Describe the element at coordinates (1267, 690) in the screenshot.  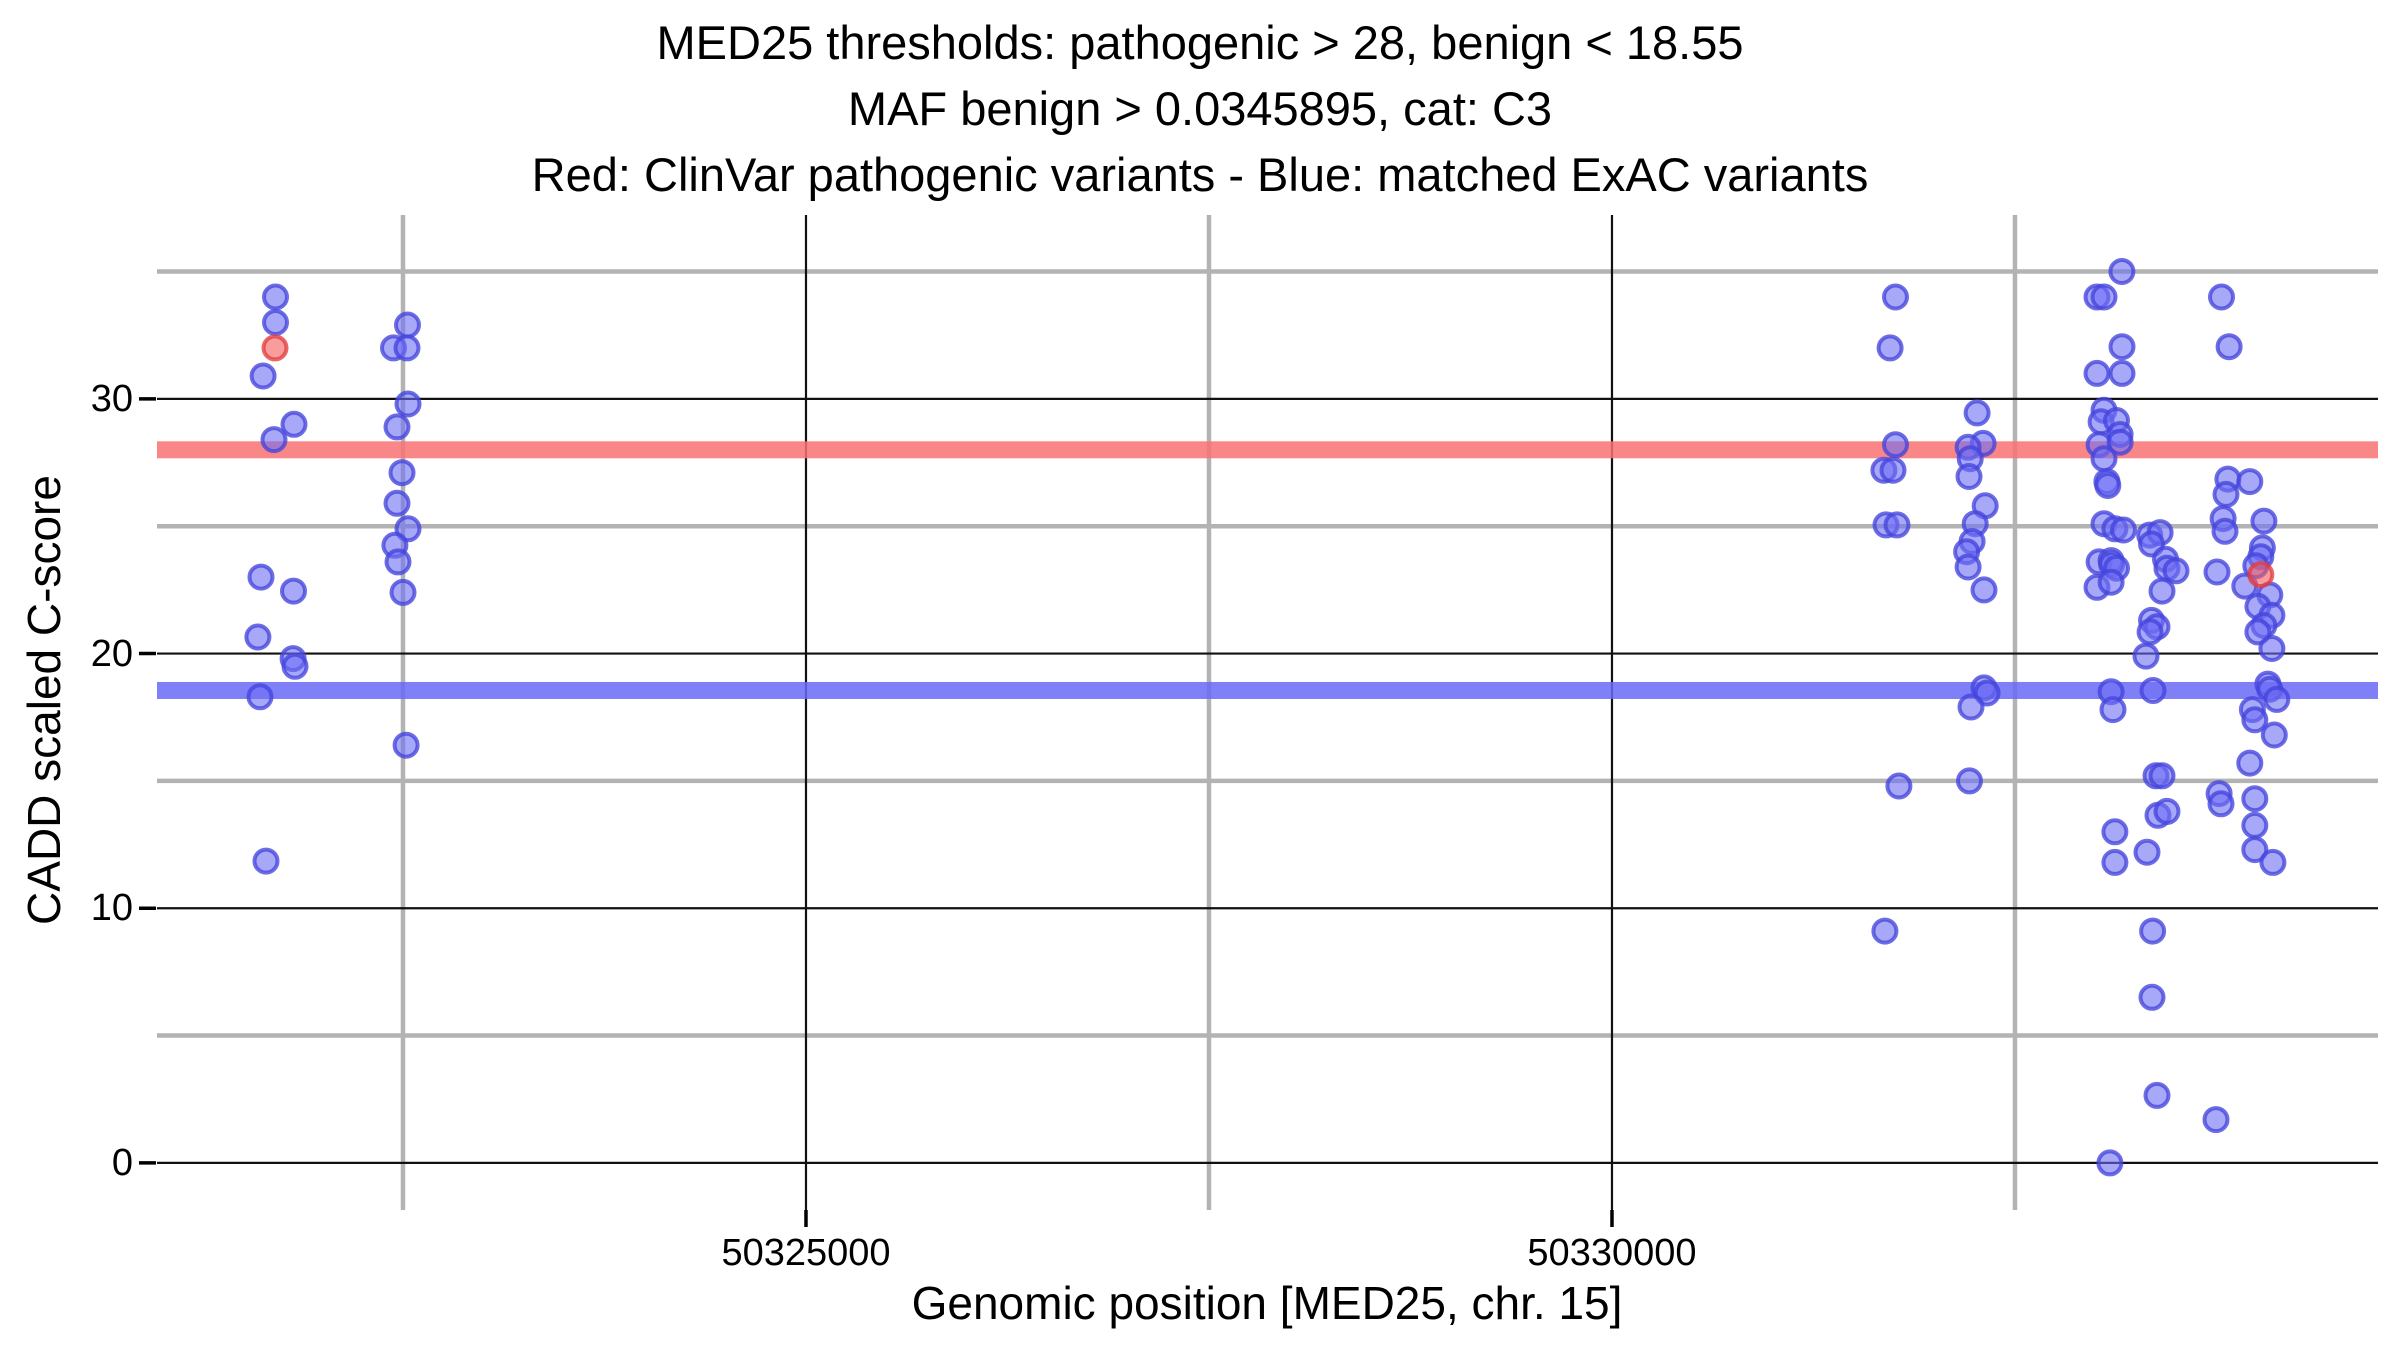
I see `benign-threshold-band` at that location.